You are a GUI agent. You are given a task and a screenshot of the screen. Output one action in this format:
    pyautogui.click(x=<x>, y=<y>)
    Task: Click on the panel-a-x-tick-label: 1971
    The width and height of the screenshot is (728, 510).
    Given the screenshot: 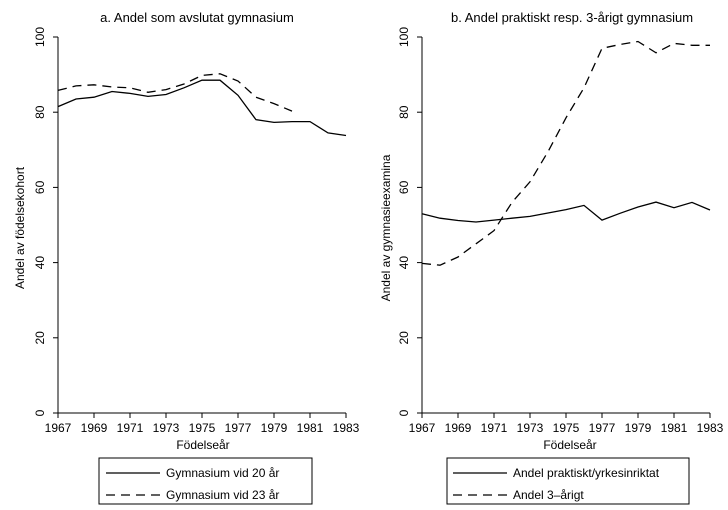 What is the action you would take?
    pyautogui.click(x=130, y=428)
    